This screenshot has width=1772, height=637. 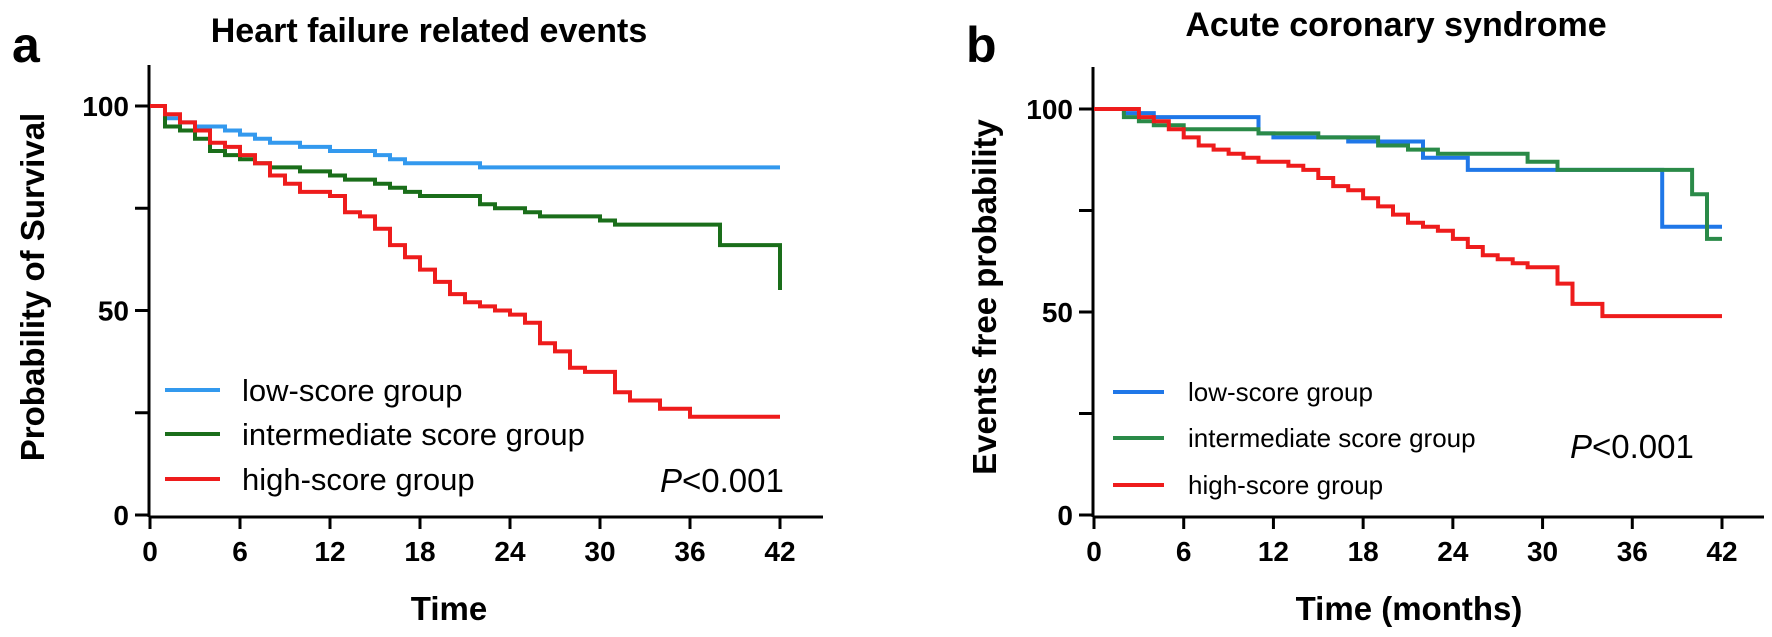 What do you see at coordinates (429, 31) in the screenshot?
I see `panel-a-title: Heart failure related events` at bounding box center [429, 31].